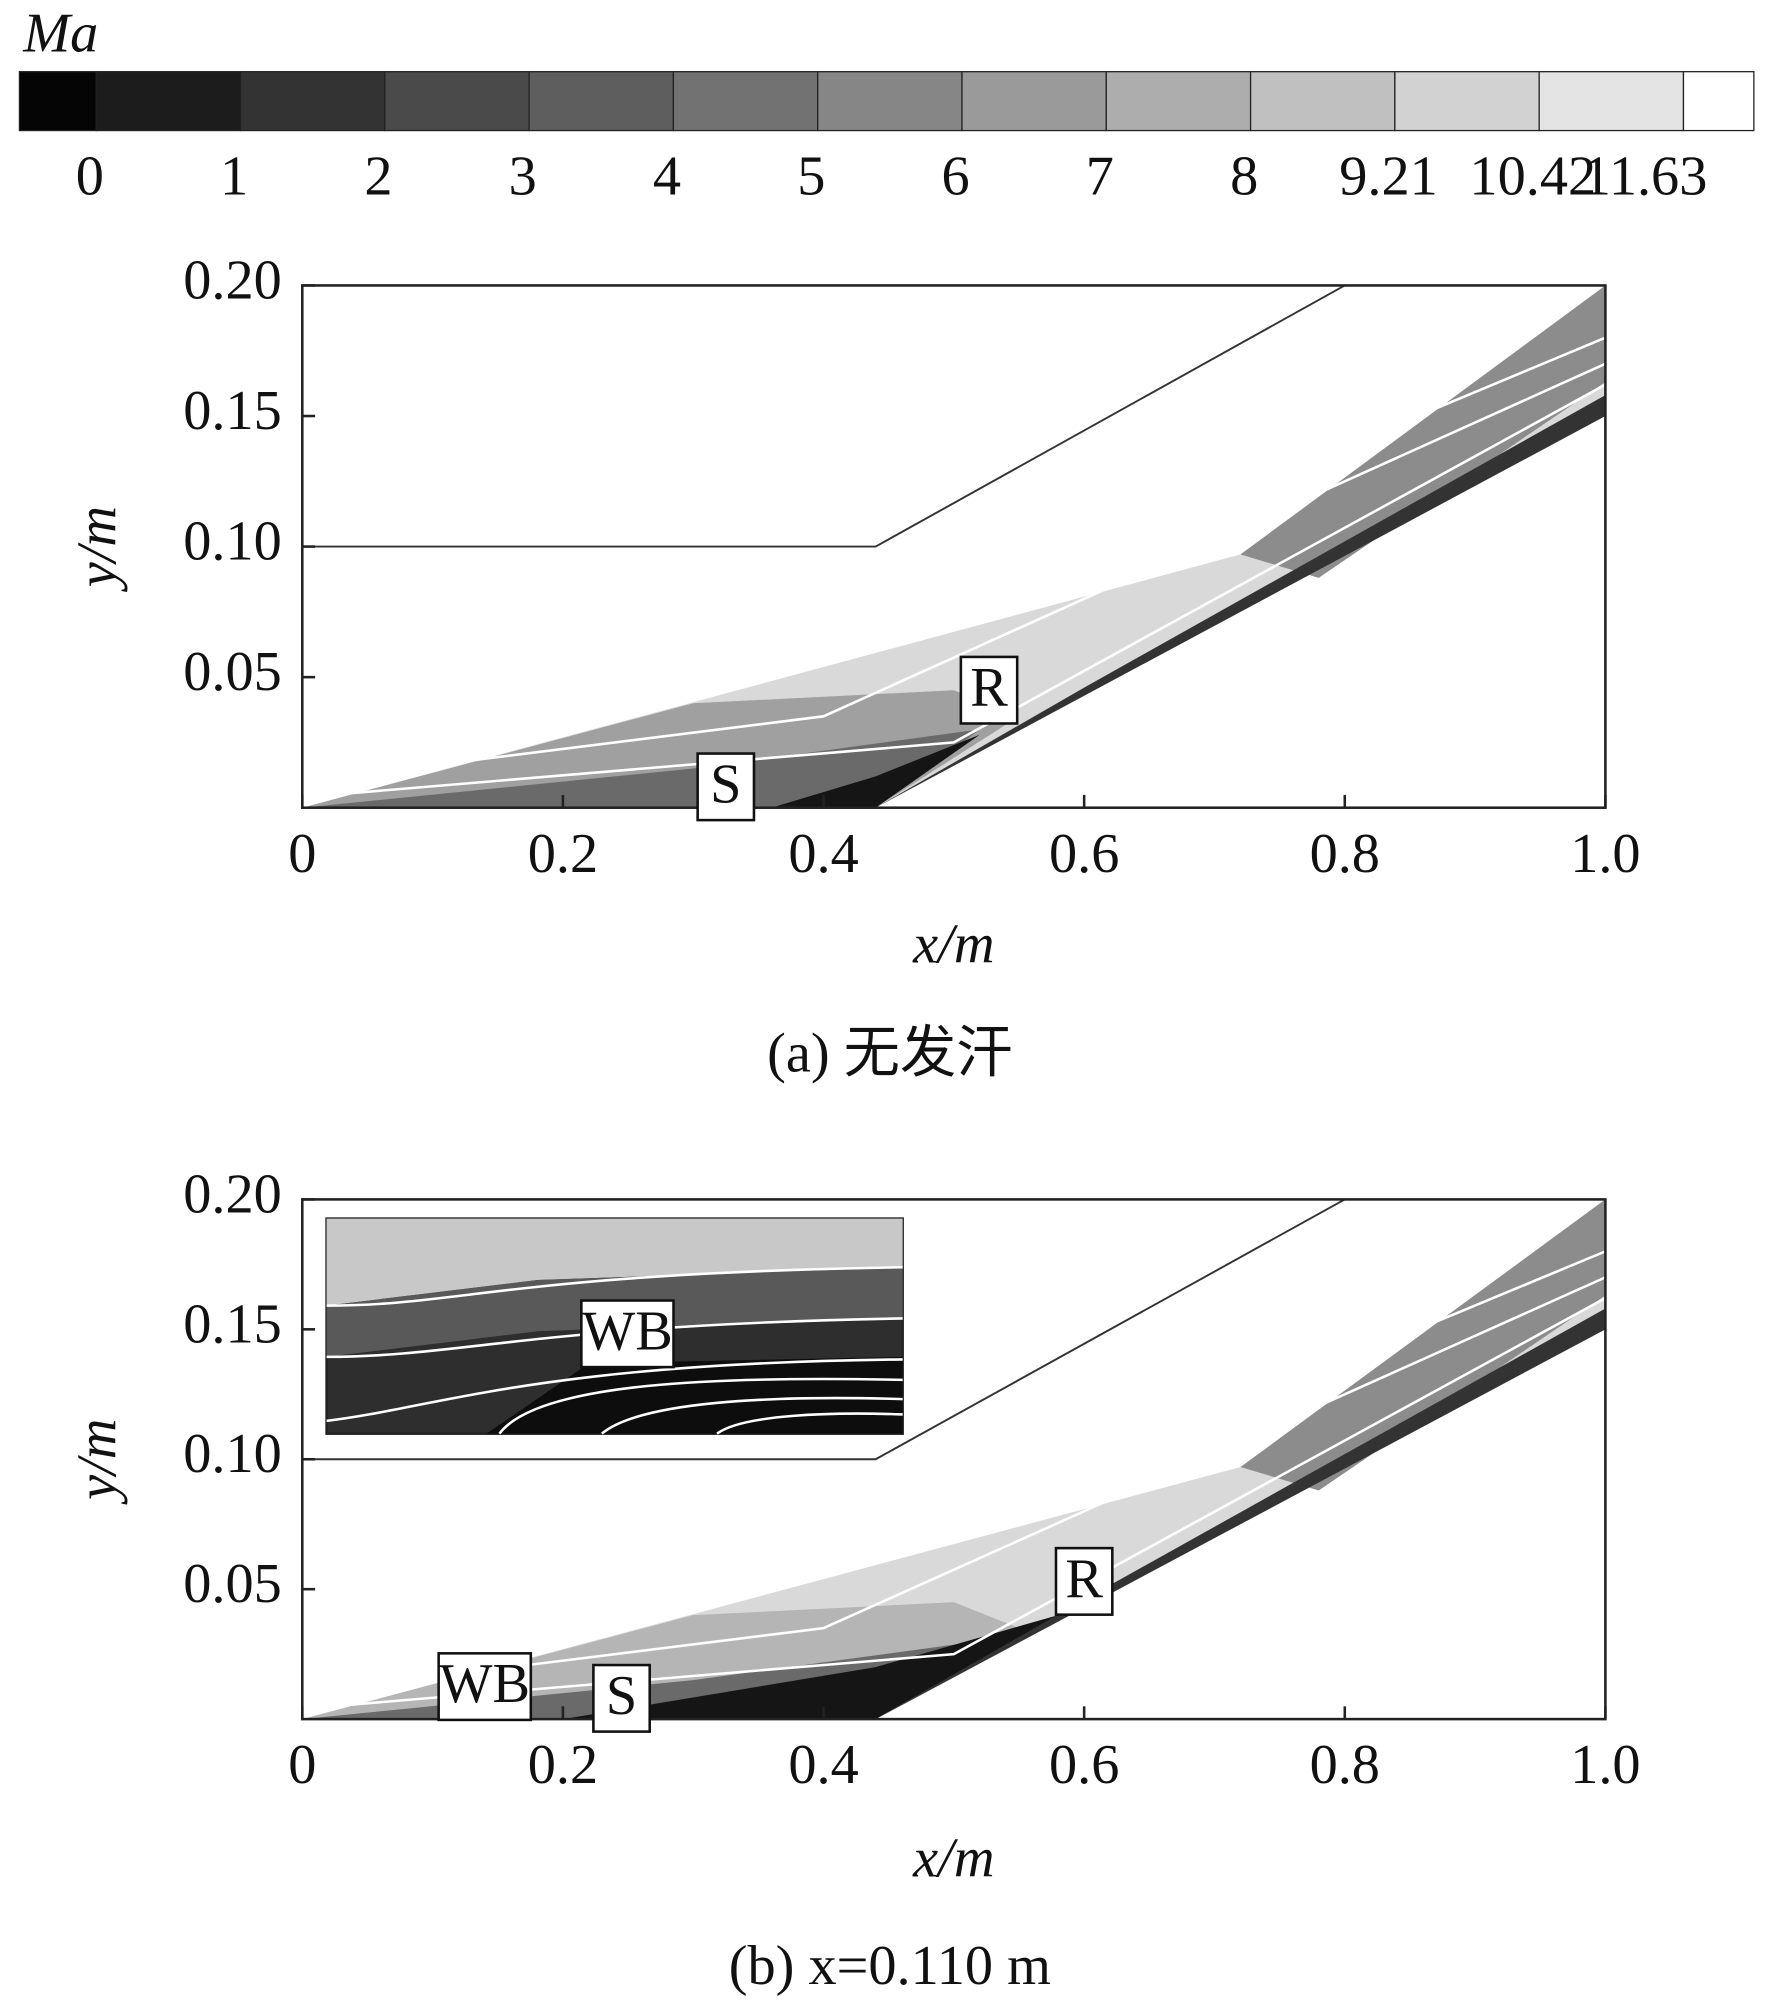  I want to click on colorbar-title: Ma, so click(60, 33).